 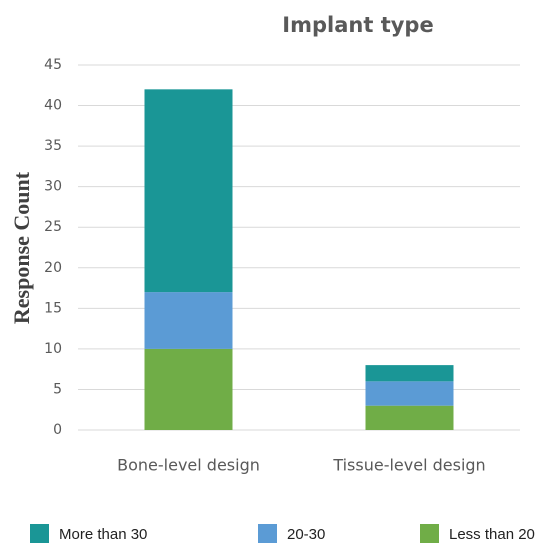 I want to click on y-tick-label: 5, so click(x=57, y=389).